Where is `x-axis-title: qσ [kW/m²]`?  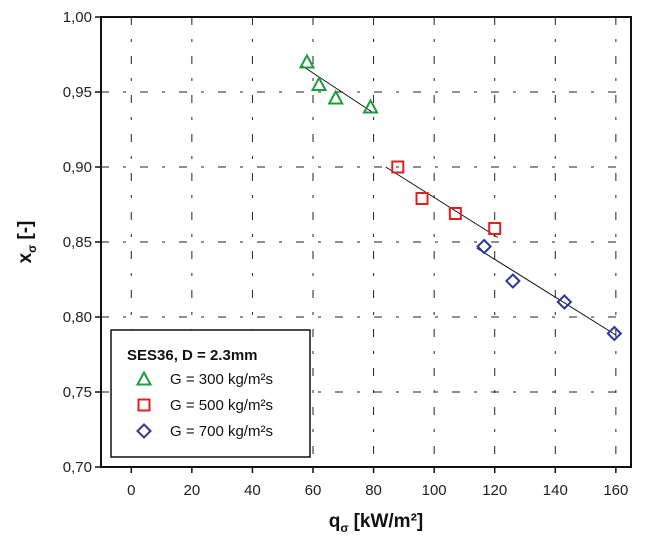 x-axis-title: qσ [kW/m²] is located at coordinates (376, 523).